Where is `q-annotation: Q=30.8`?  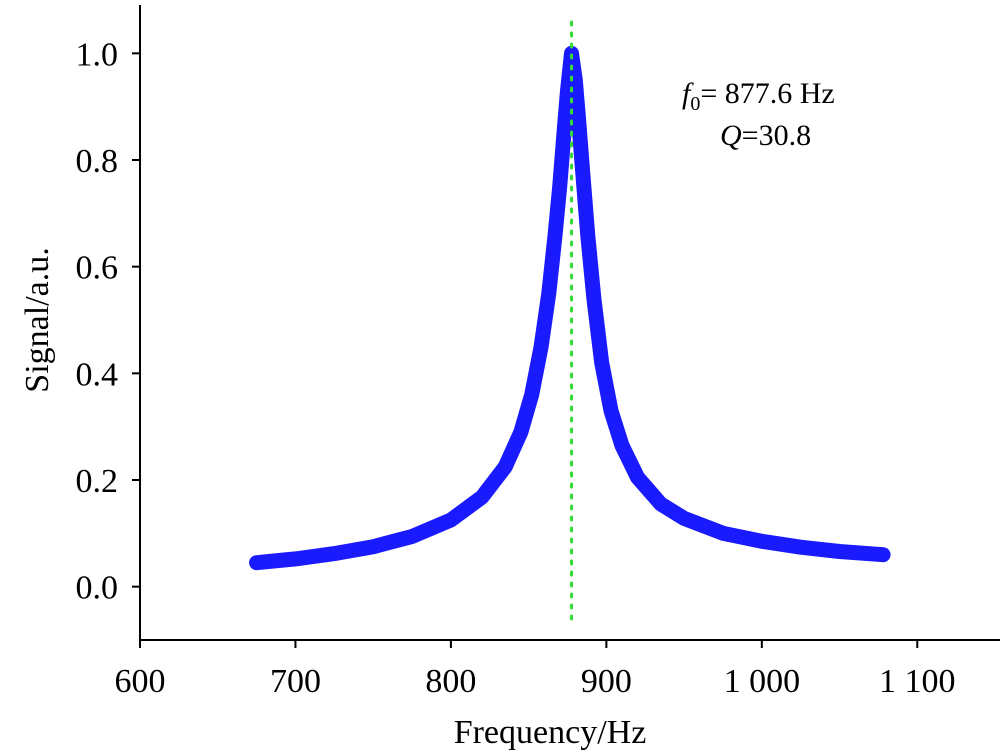 q-annotation: Q=30.8 is located at coordinates (765, 135).